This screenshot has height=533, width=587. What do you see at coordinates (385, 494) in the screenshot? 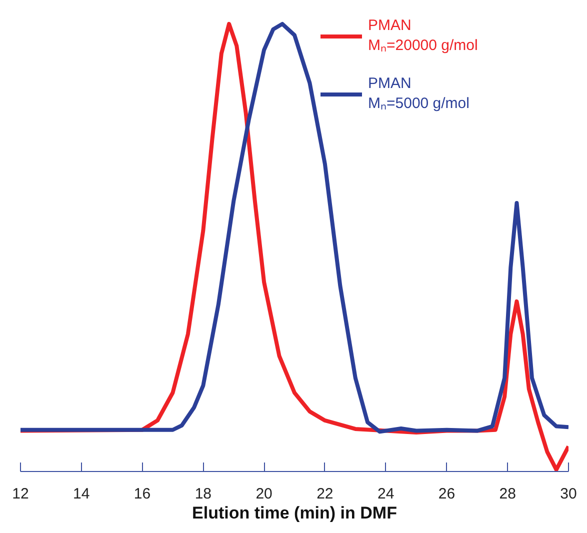
I see `x-tick-label: 24` at bounding box center [385, 494].